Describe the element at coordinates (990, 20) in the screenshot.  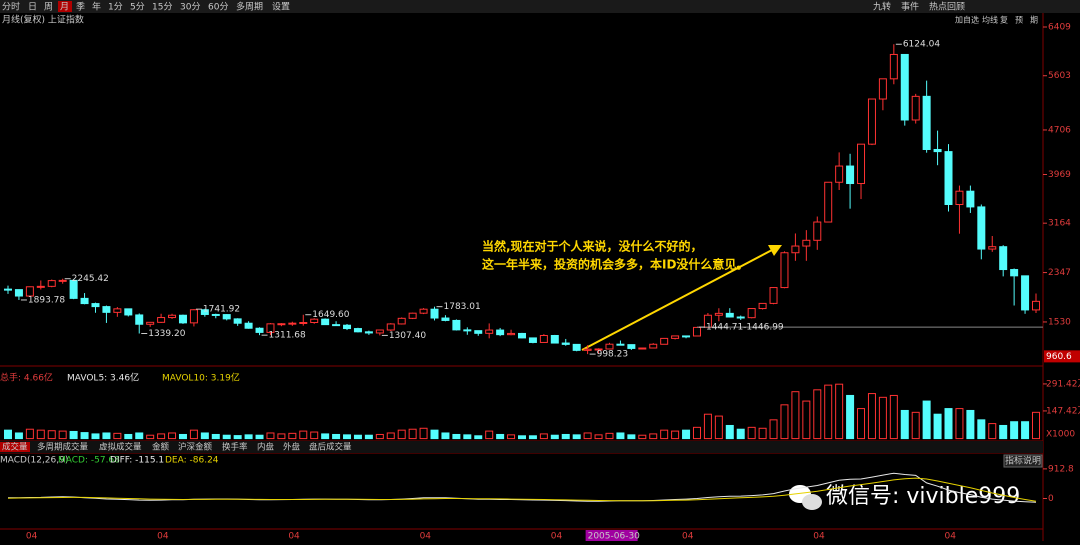
I see `side-button: 均线` at that location.